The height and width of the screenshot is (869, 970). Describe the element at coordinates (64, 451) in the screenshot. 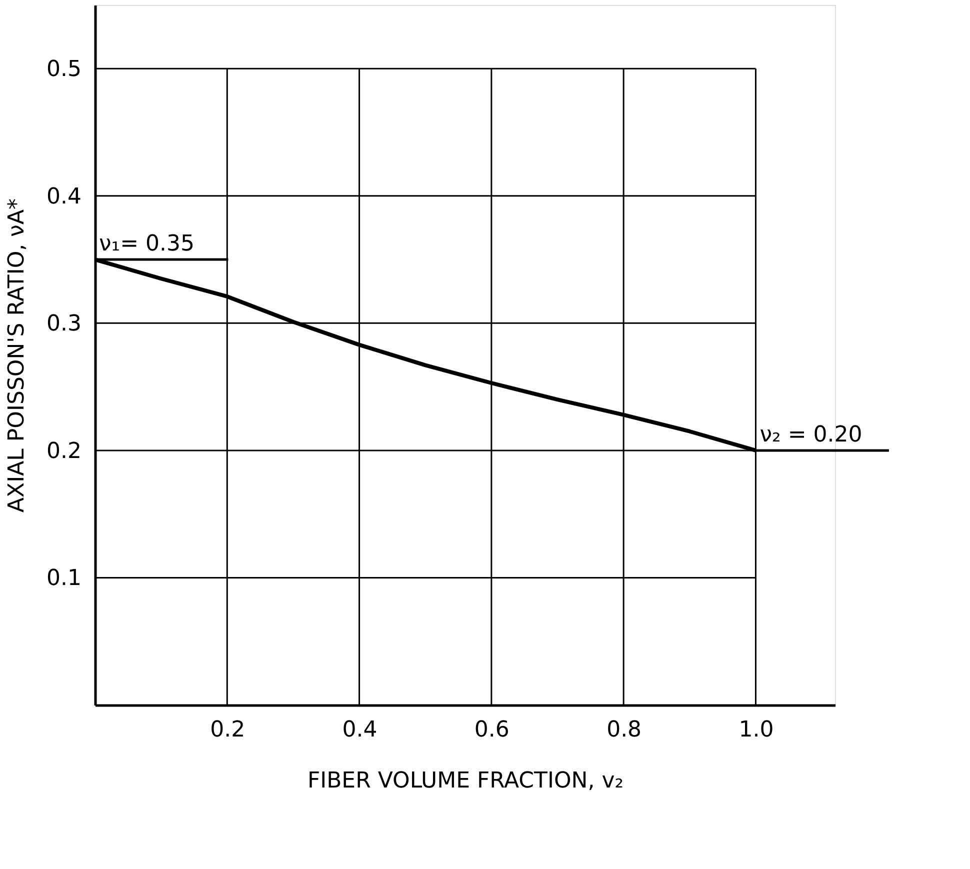

I see `y-tick-label: 0.2` at that location.